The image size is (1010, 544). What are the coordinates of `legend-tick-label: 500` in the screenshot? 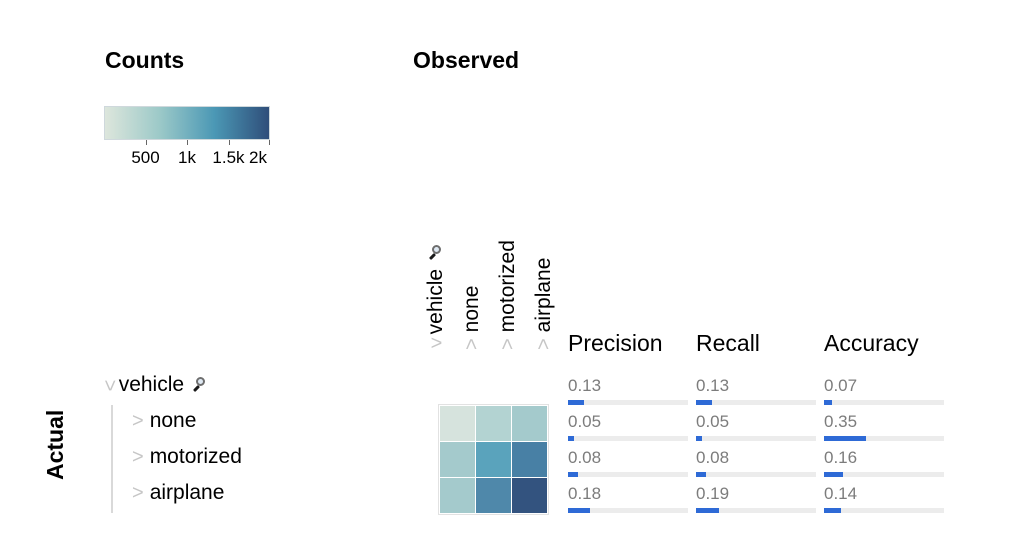 It's located at (145, 157).